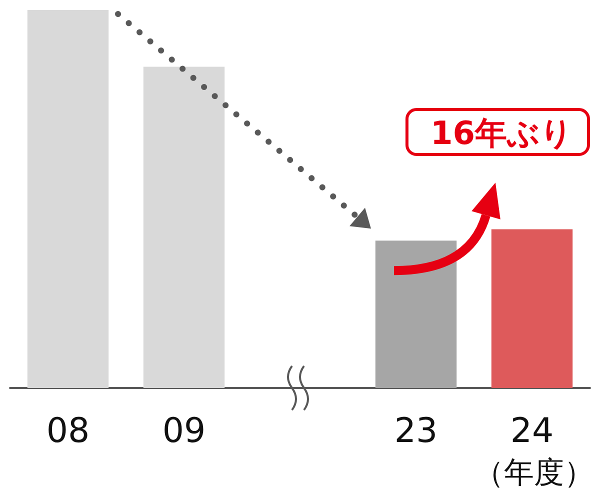 Image resolution: width=598 pixels, height=492 pixels. I want to click on x-tick-label: 23, so click(416, 431).